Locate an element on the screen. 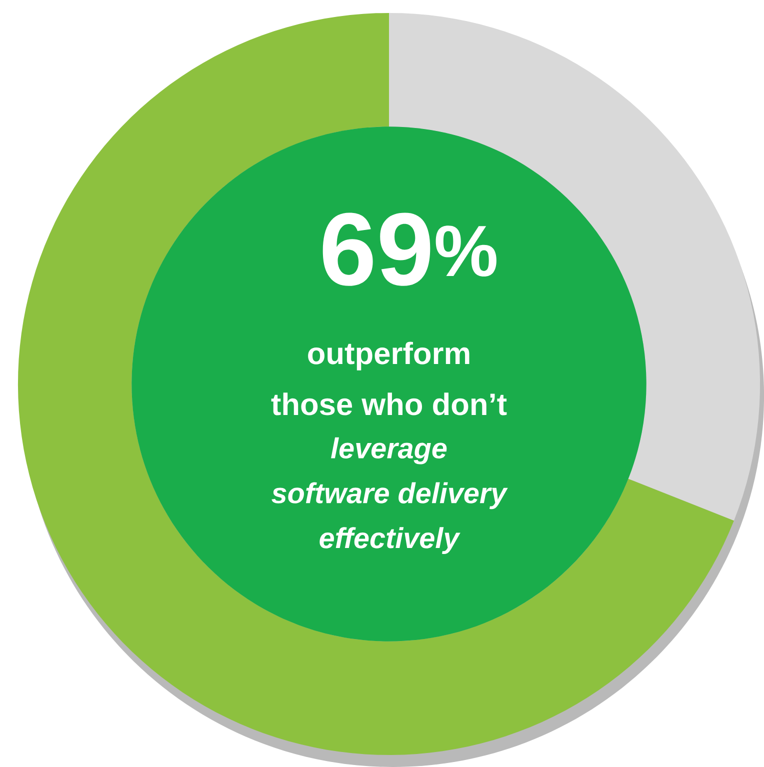 The width and height of the screenshot is (764, 767). text: those who don’t is located at coordinates (389, 404).